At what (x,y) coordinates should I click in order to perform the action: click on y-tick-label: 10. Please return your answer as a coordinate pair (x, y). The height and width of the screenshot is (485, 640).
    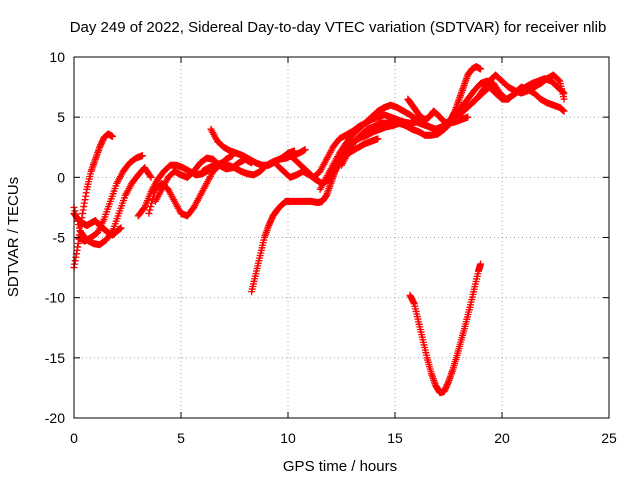
    Looking at the image, I should click on (57, 57).